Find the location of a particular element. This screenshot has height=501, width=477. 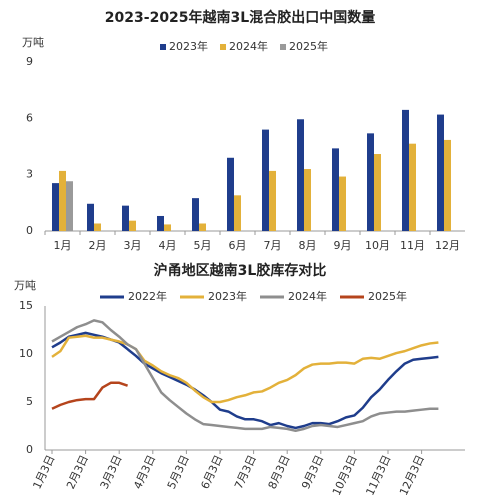

x-tick-label: 7月 is located at coordinates (273, 245).